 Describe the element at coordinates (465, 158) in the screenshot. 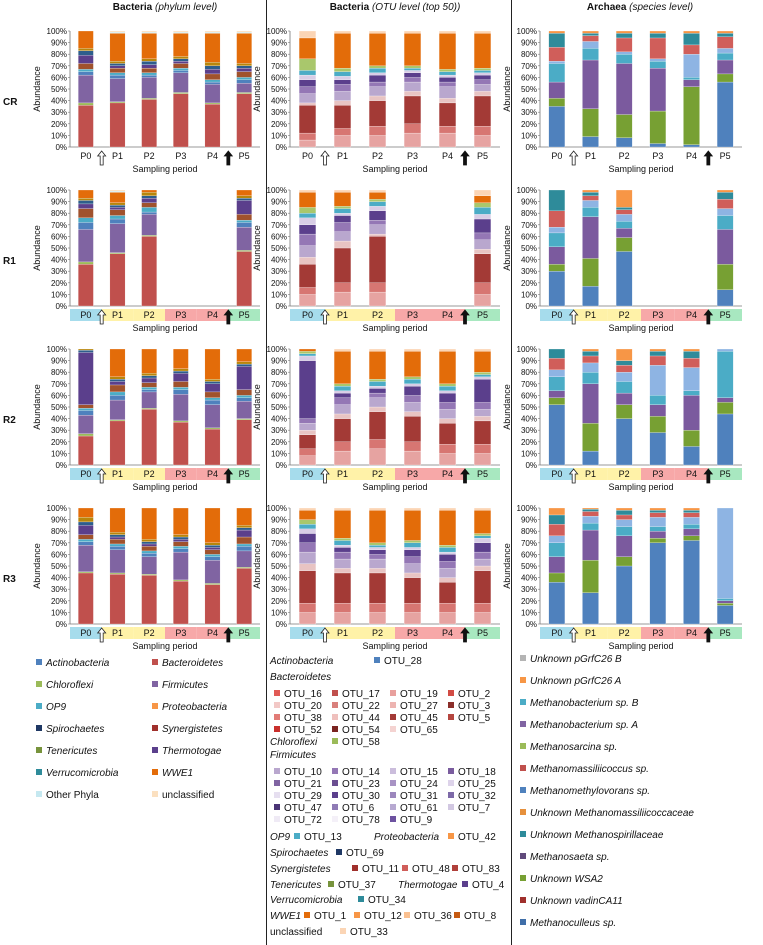

I see `filled-arrow-icon` at that location.